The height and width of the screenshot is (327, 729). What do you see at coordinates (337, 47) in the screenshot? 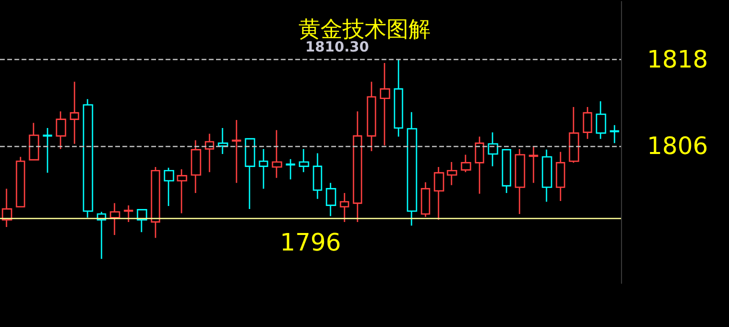
I see `annotation: 1810.30` at bounding box center [337, 47].